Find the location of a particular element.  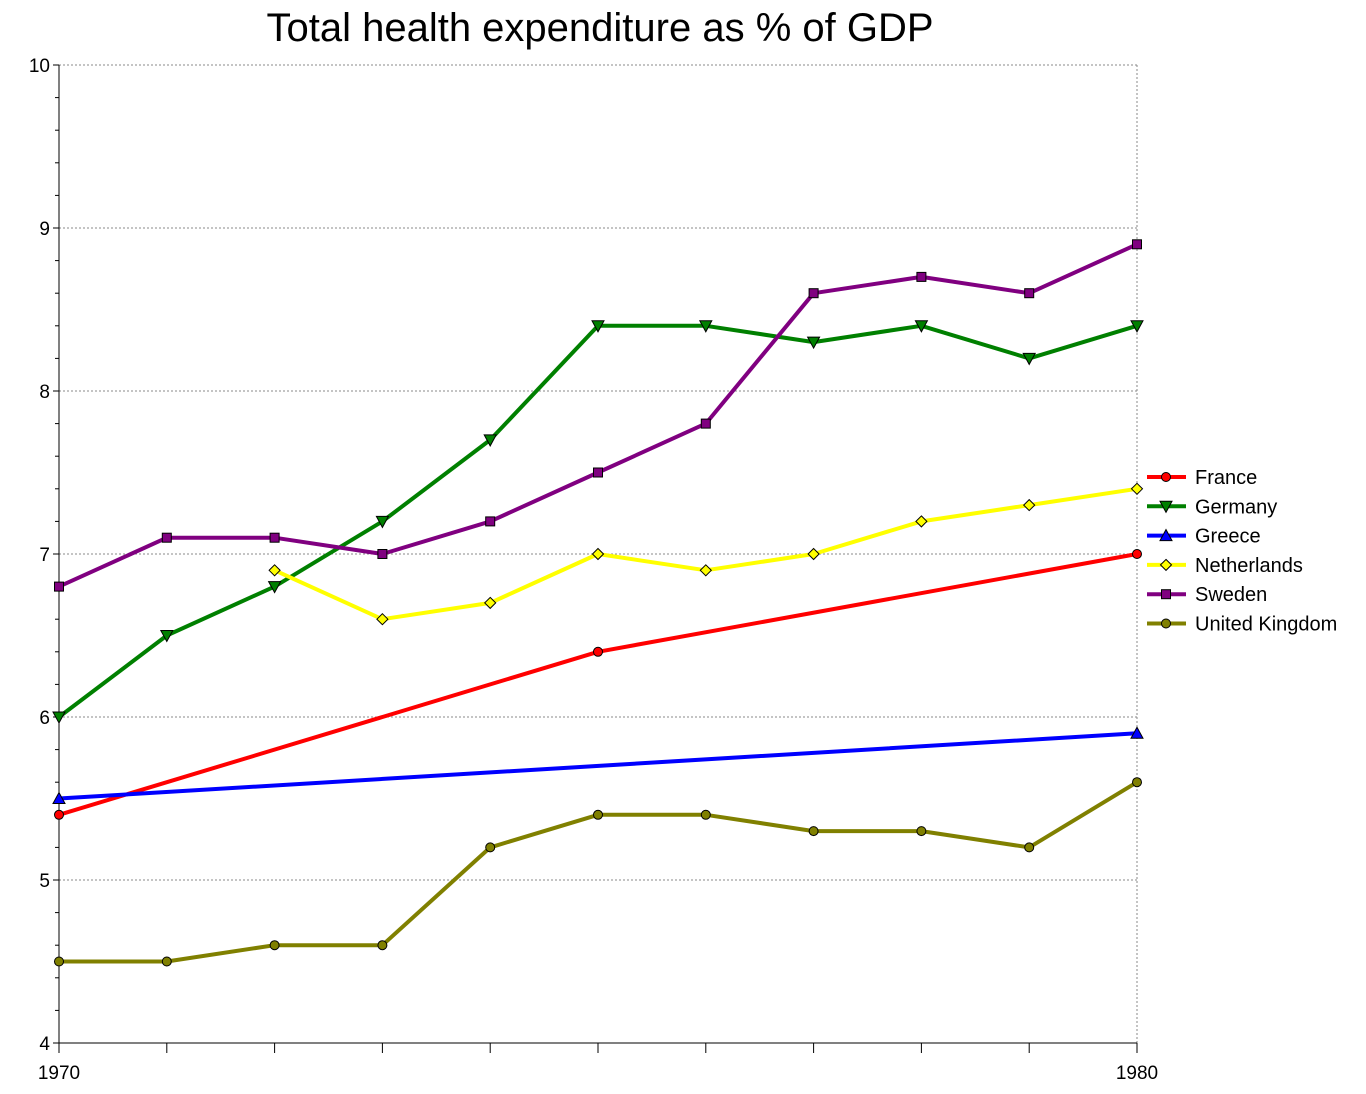

legend-item-greece: Greece is located at coordinates (1204, 537).